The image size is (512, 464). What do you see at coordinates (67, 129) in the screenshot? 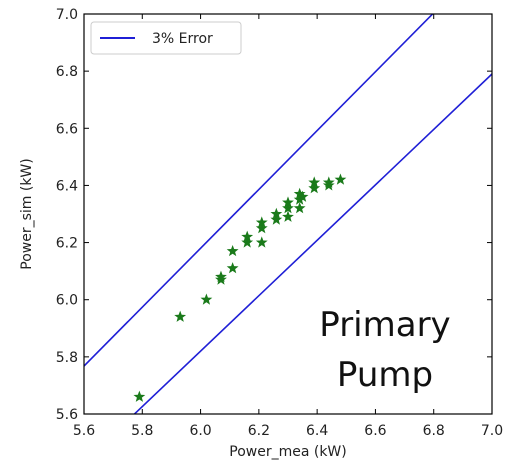
I see `y-tick-label: 6.6` at bounding box center [67, 129].